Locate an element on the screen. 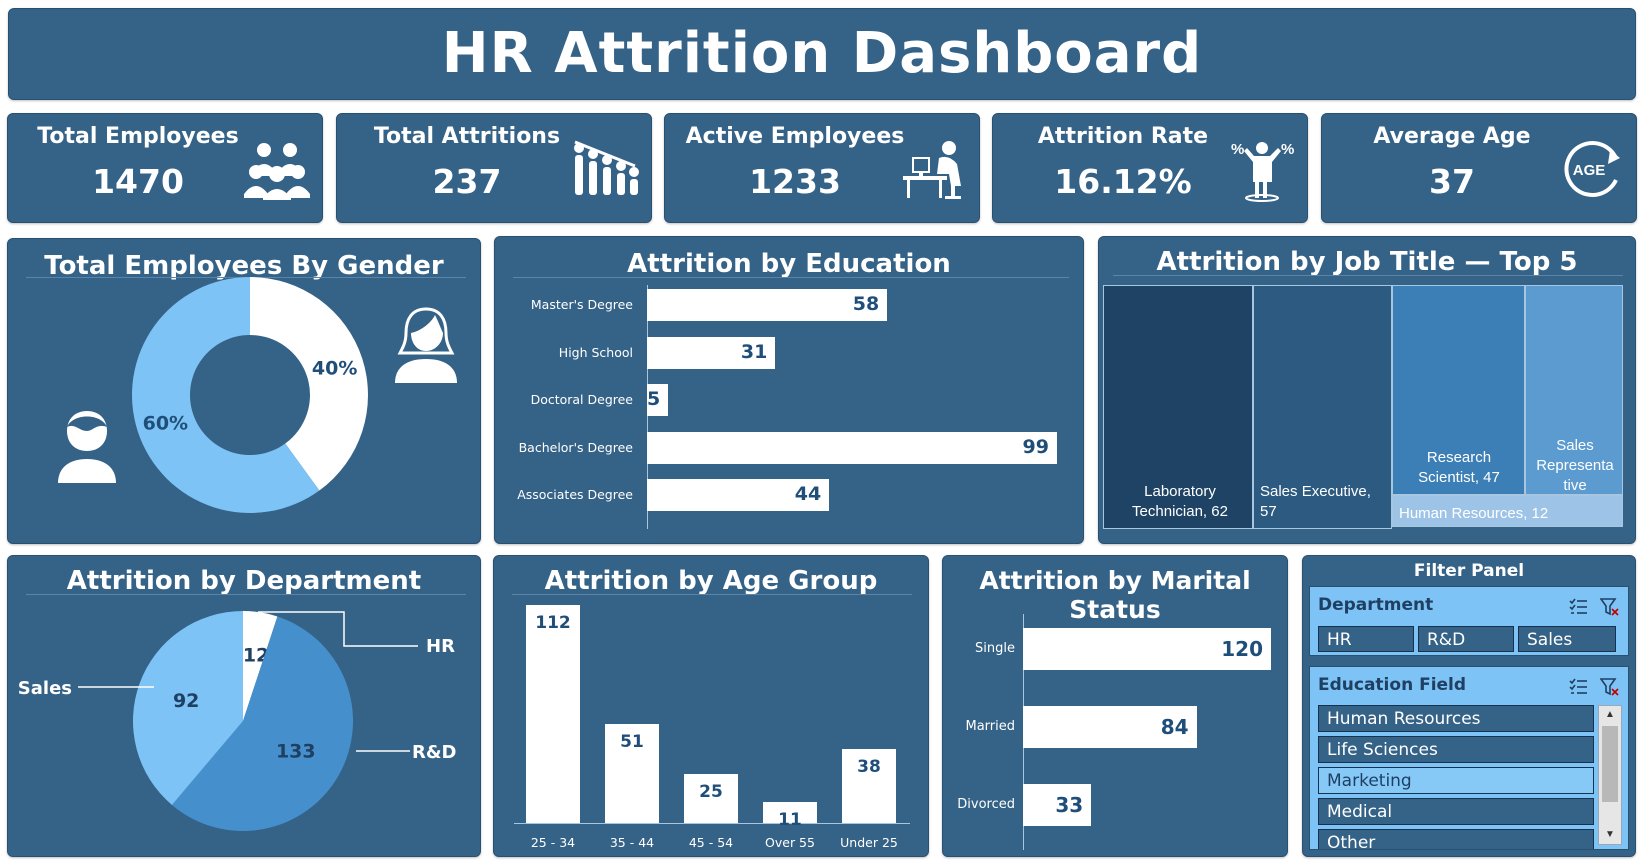 This screenshot has width=1648, height=866. data-label: 112 is located at coordinates (553, 623).